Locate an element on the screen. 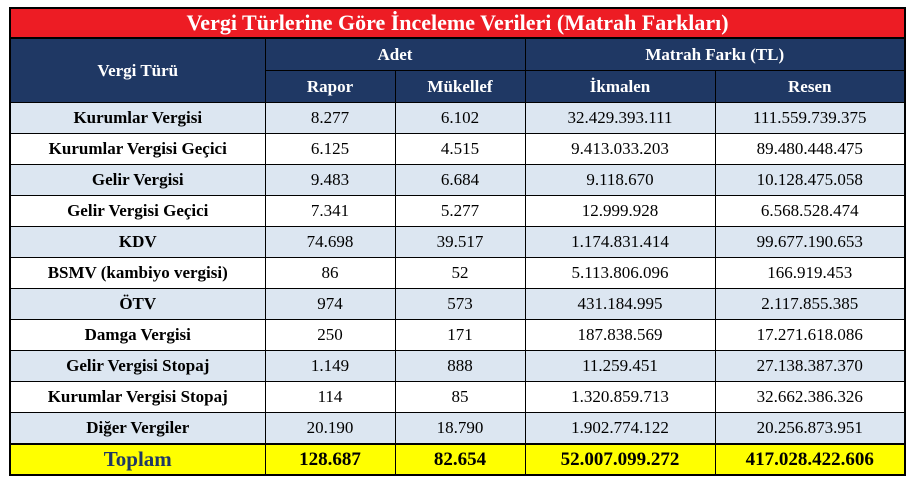  ikmalen-cell: 187.838.569 is located at coordinates (620, 335).